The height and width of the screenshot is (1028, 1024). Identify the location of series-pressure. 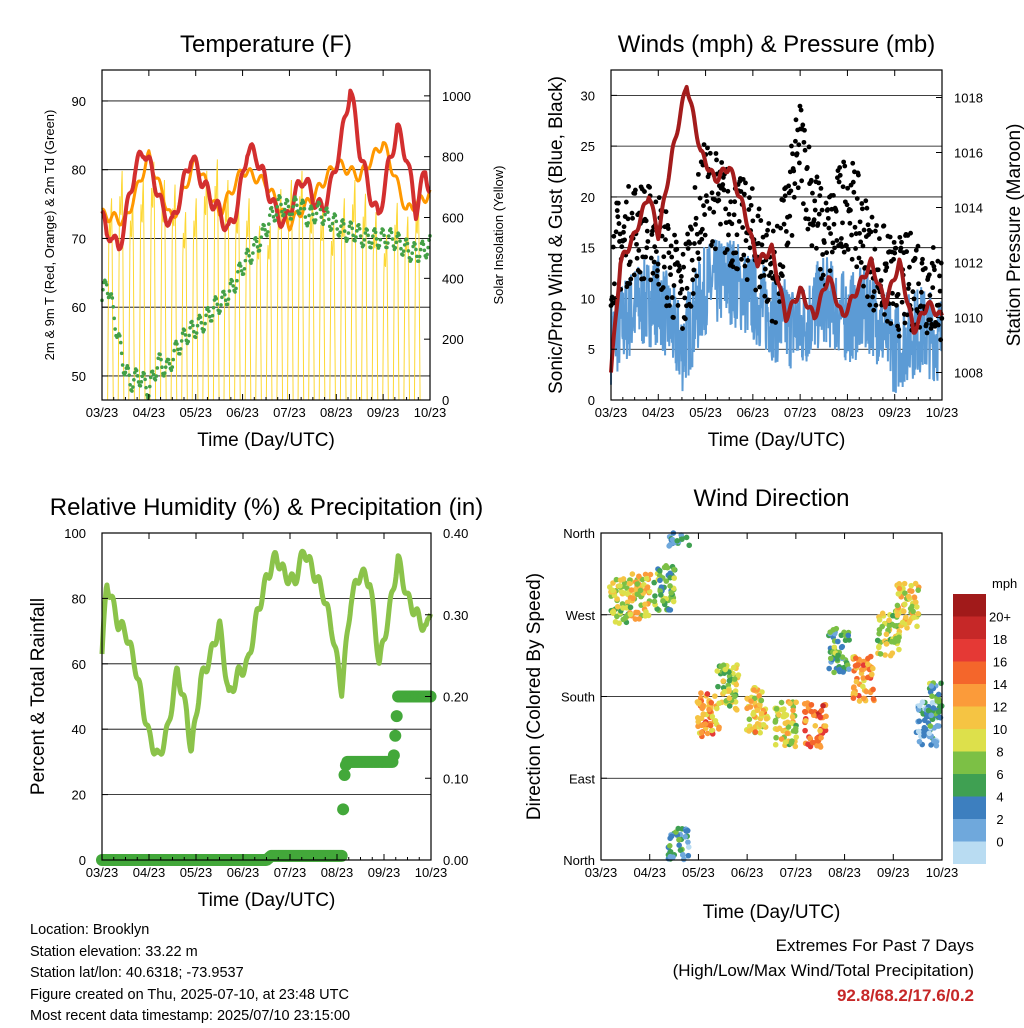
(776, 228).